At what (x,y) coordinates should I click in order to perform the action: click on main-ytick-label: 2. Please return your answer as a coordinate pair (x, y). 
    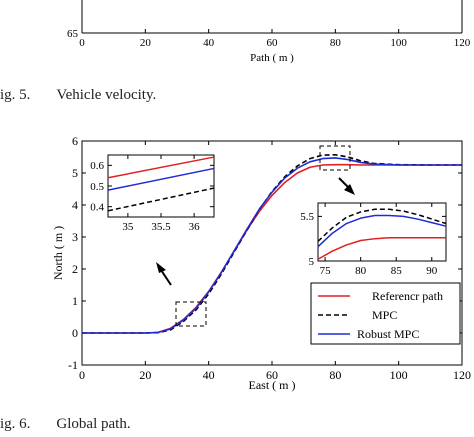
    Looking at the image, I should click on (75, 269).